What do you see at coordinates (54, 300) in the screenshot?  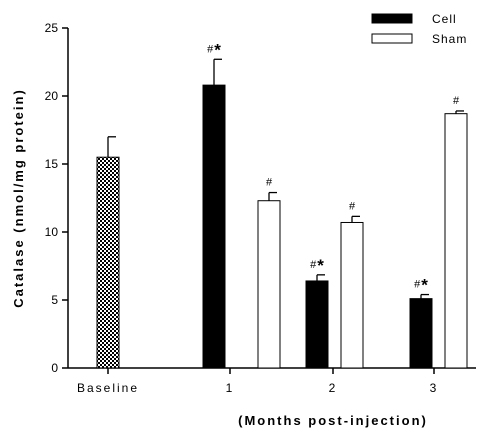 I see `y-tick-label: 5` at bounding box center [54, 300].